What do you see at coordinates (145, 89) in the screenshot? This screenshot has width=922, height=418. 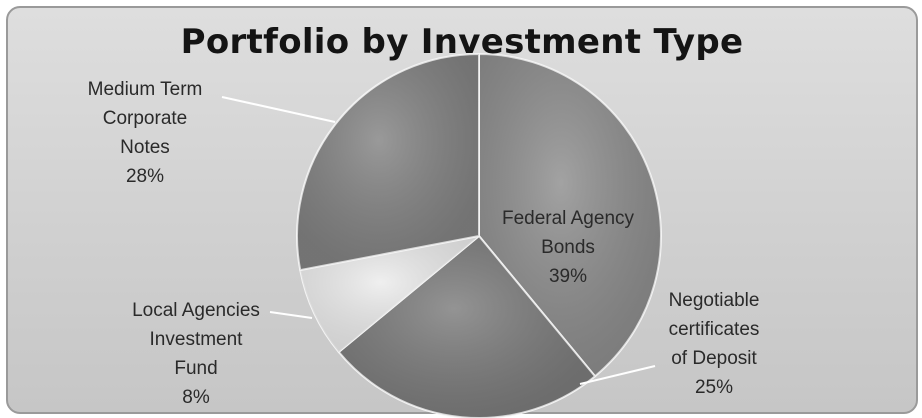 I see `data-label-line: Medium Term` at bounding box center [145, 89].